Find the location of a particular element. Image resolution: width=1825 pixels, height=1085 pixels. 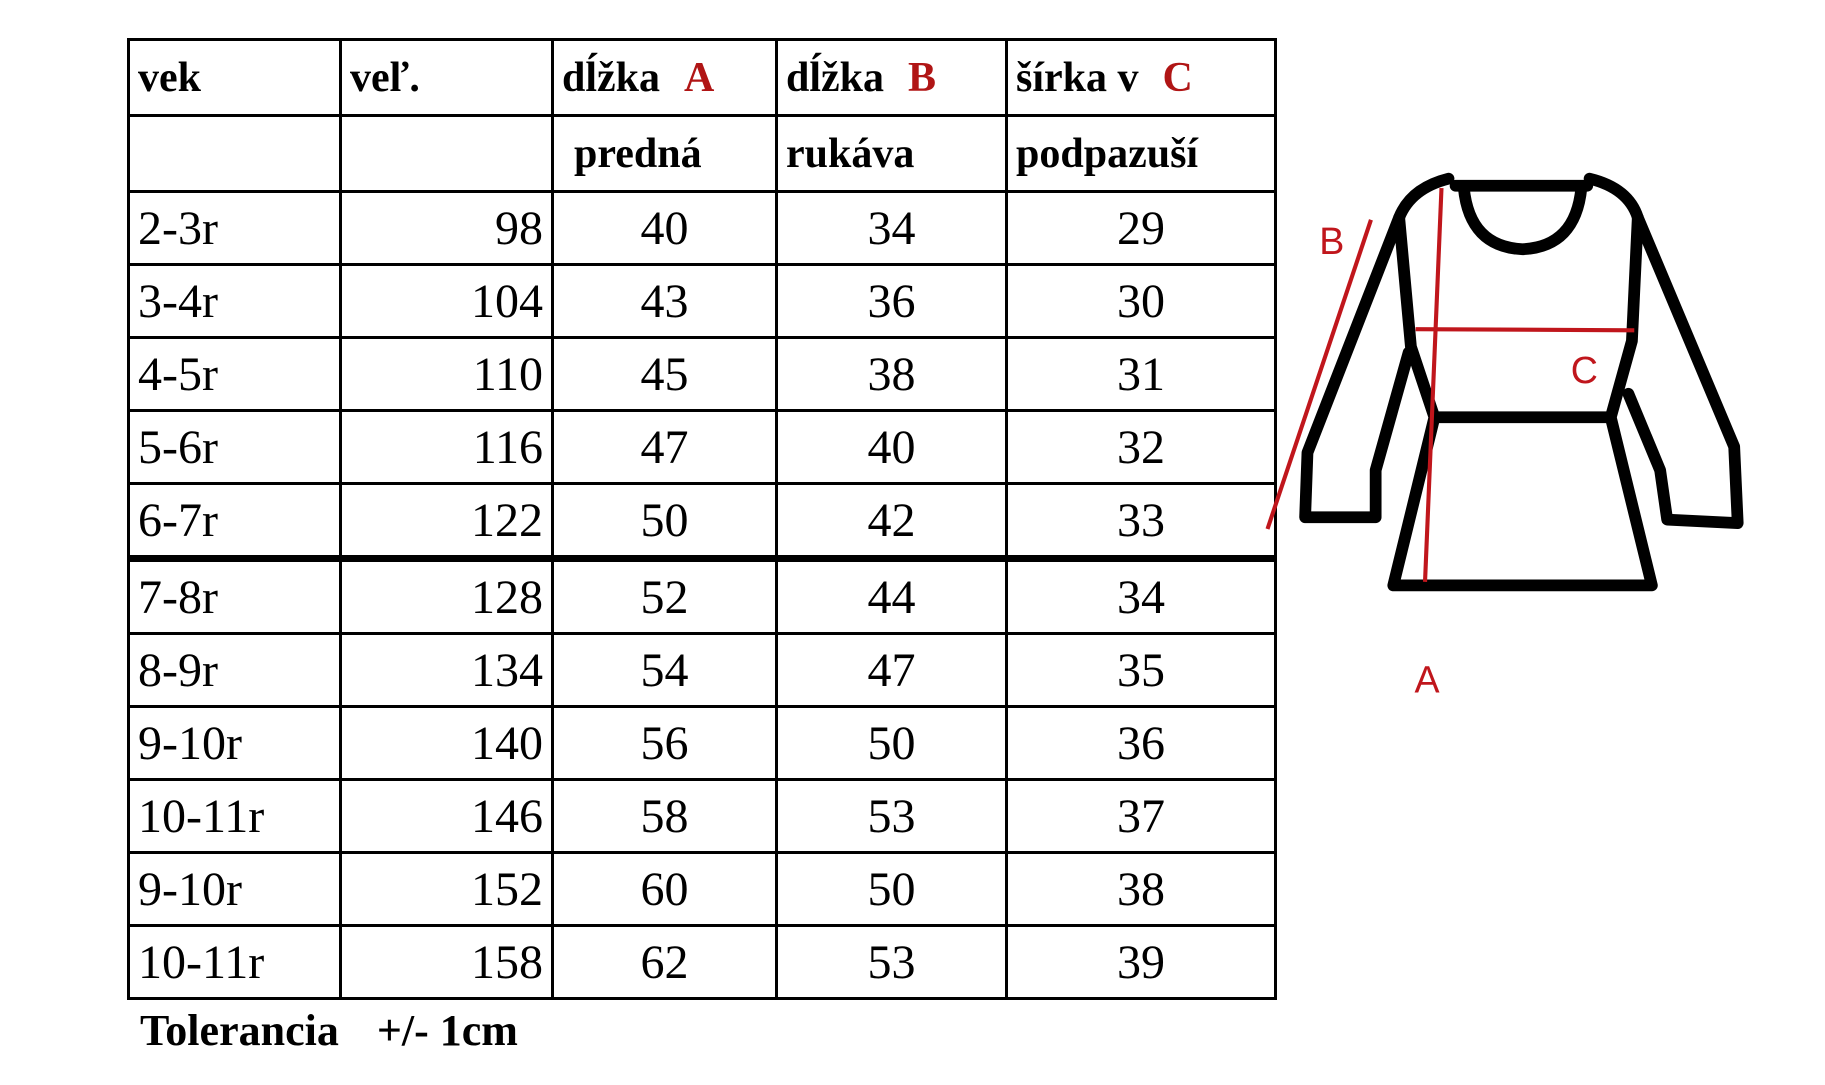

table-row: 9-10r 152 60 50 38 is located at coordinates (702, 889).